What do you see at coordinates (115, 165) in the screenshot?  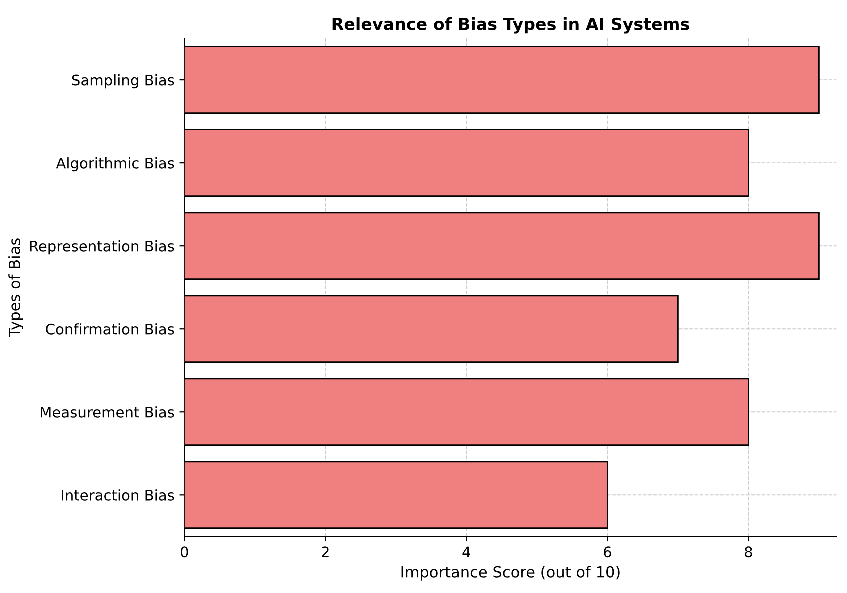 I see `y-tick-label: Algorithmic Bias` at bounding box center [115, 165].